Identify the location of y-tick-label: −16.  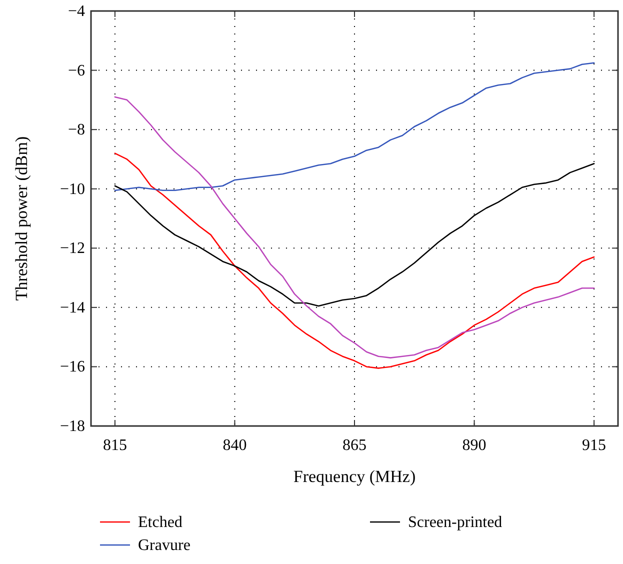
(72, 367).